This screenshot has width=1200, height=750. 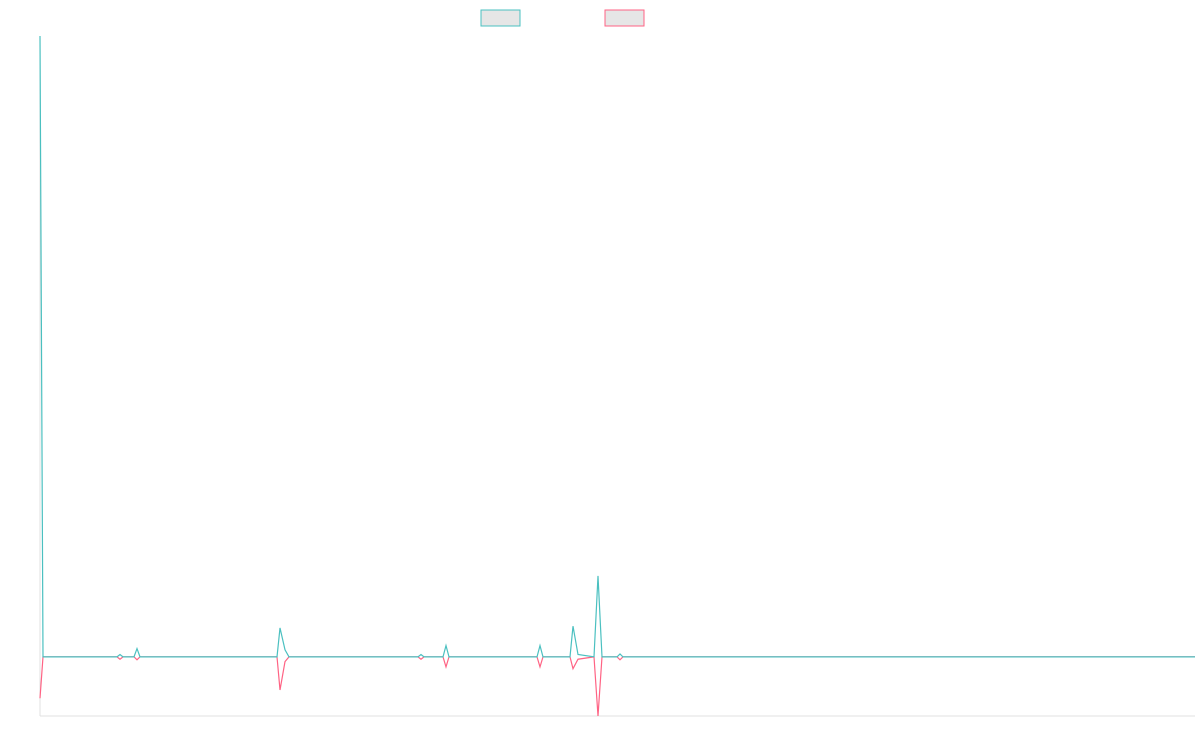 What do you see at coordinates (562, 18) in the screenshot?
I see `legend` at bounding box center [562, 18].